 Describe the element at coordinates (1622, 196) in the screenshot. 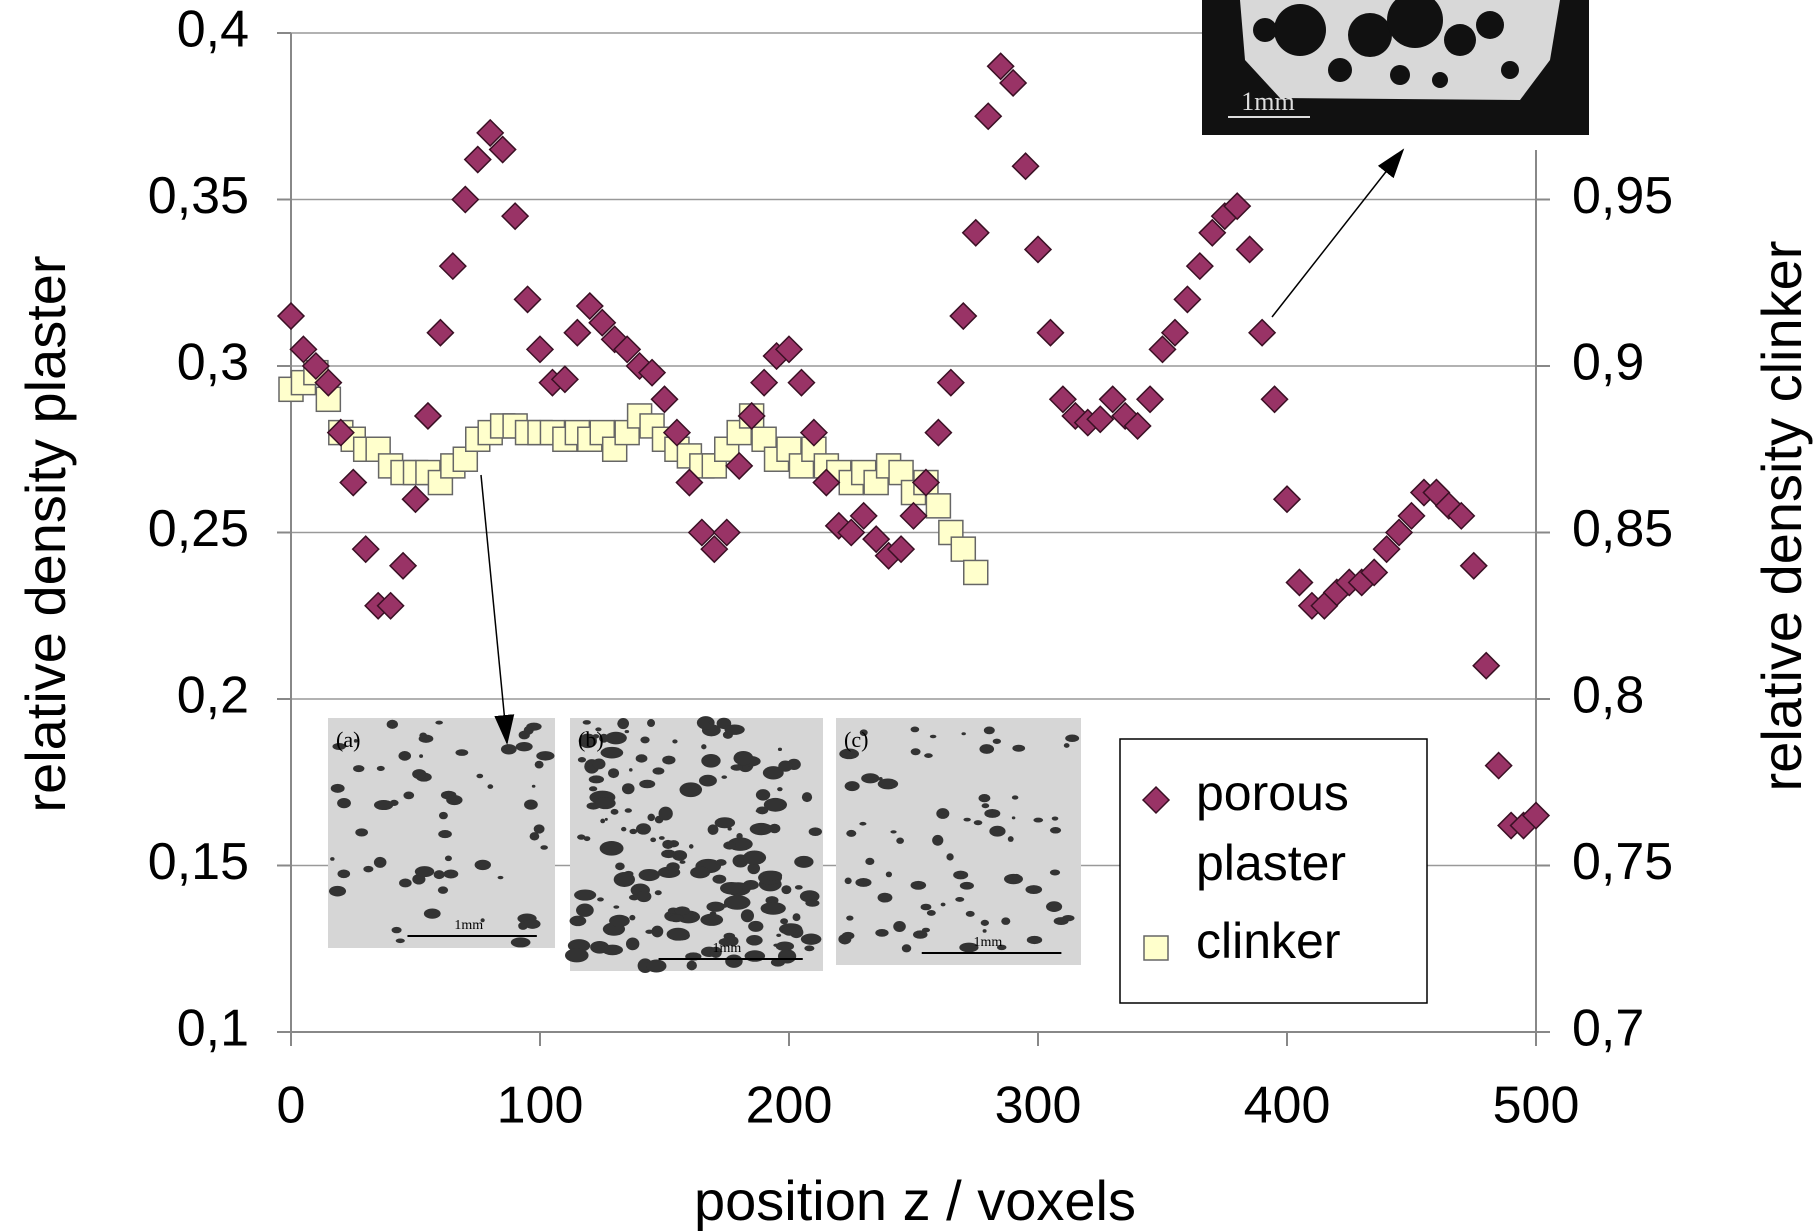

I see `y2-tick-label: 0,95` at that location.